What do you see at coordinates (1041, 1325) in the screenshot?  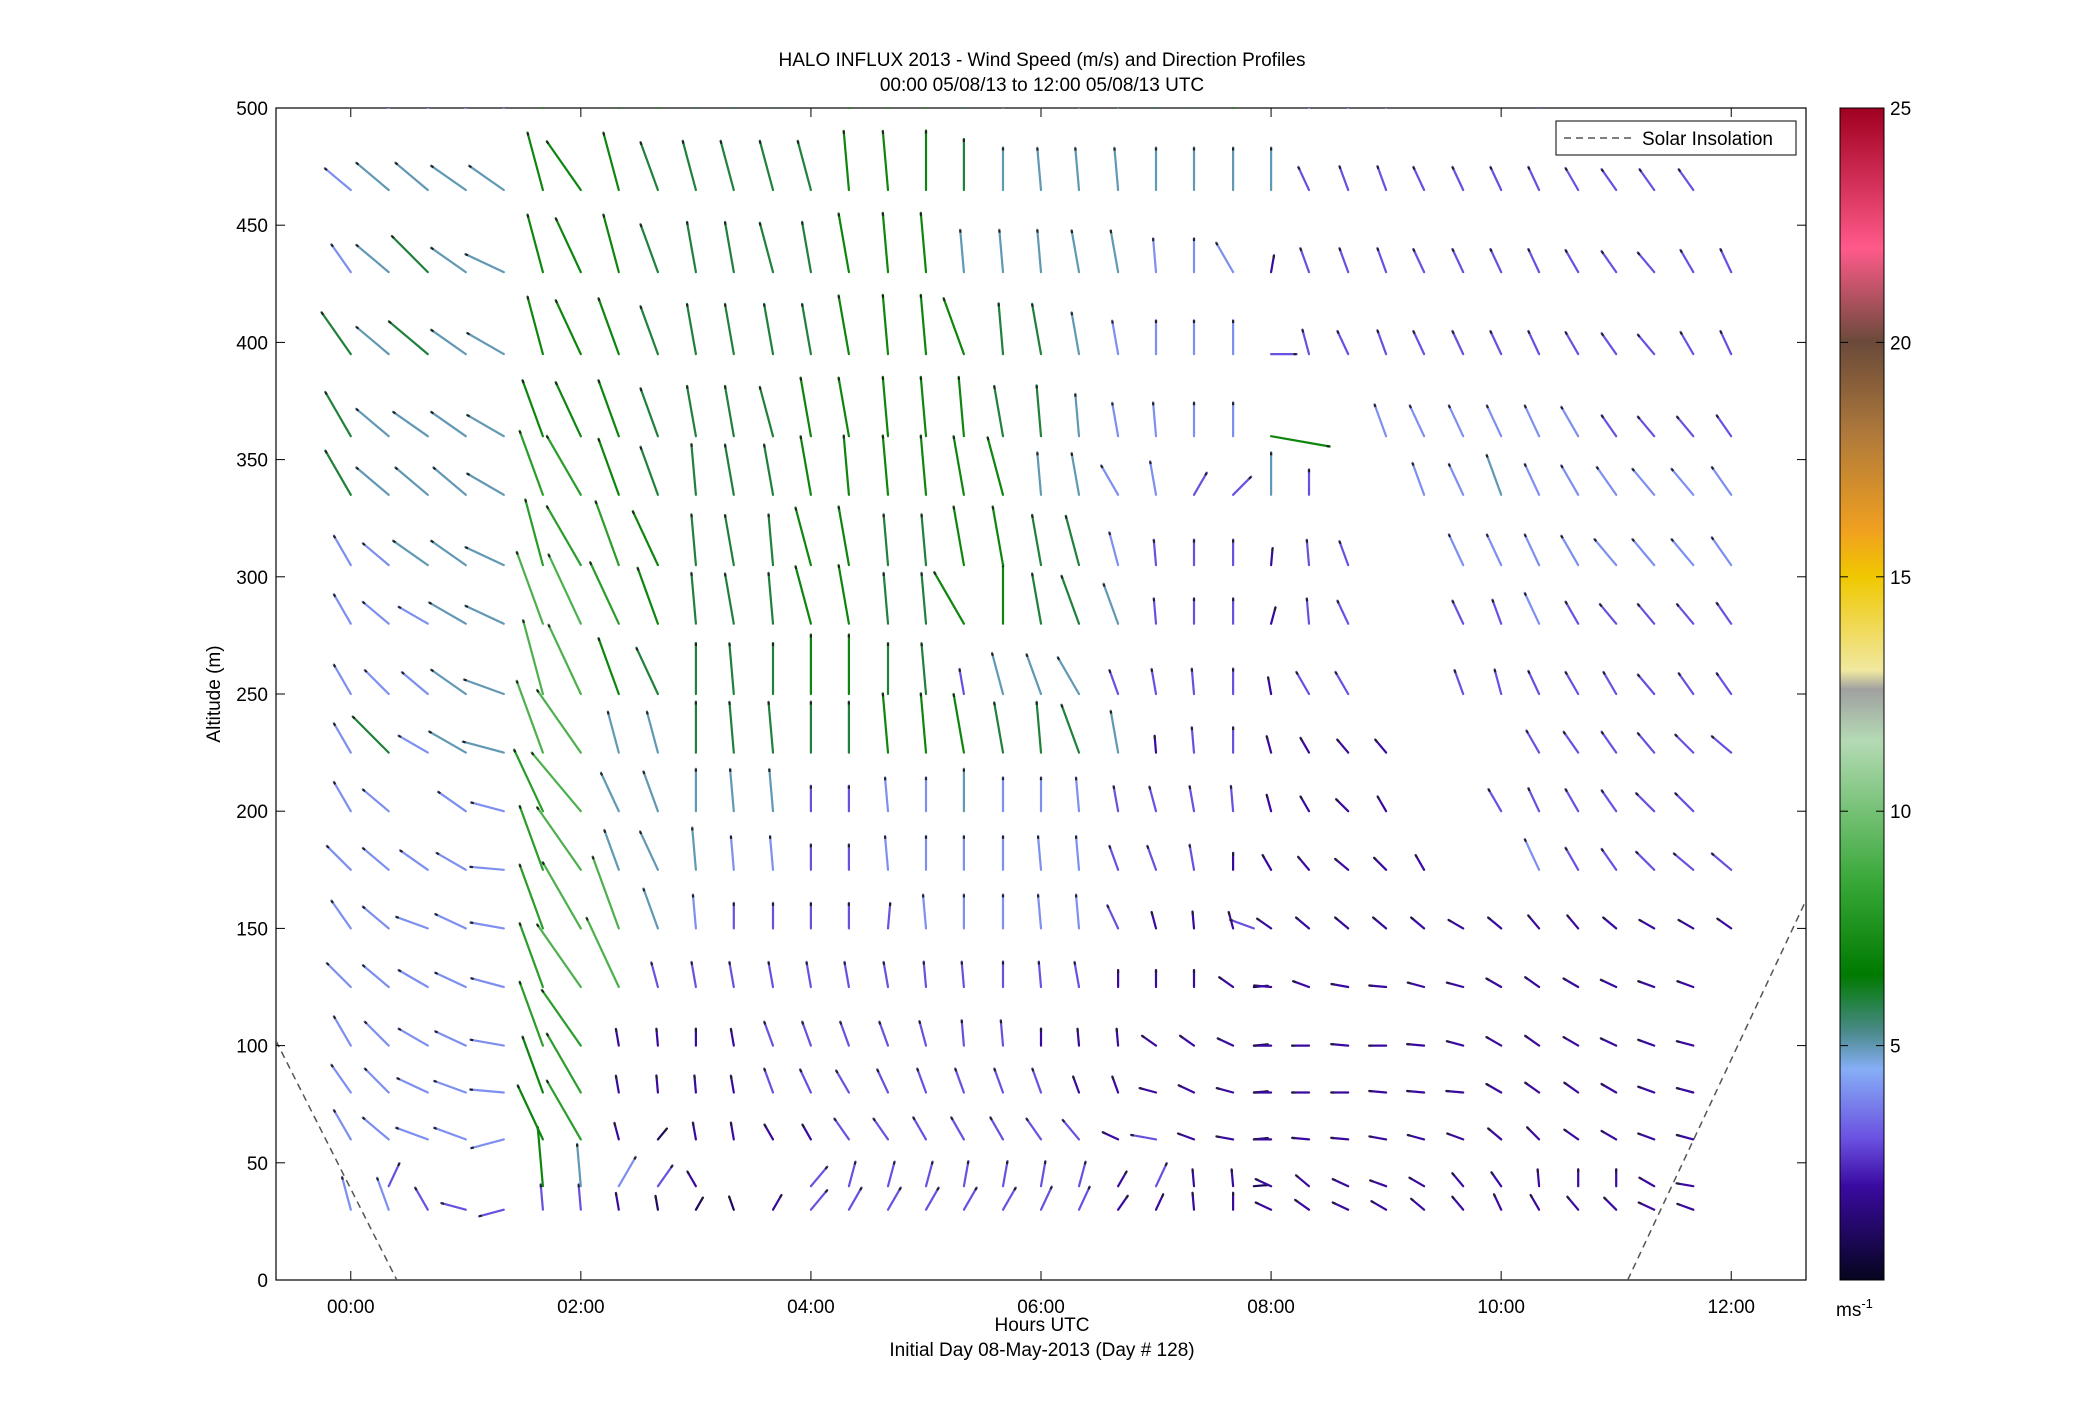 I see `x-axis-label: Hours UTC` at bounding box center [1041, 1325].